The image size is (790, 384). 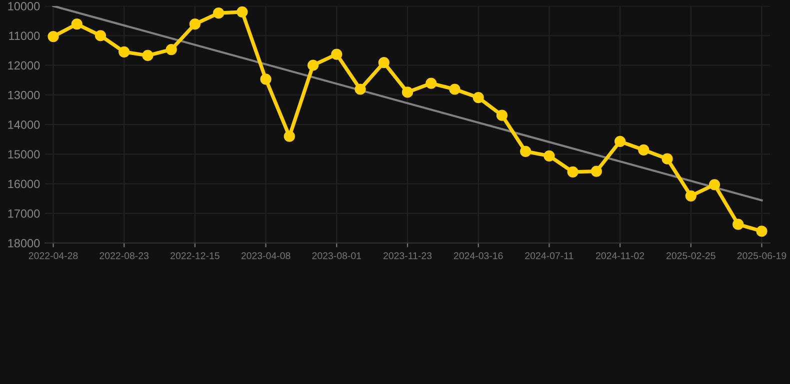 What do you see at coordinates (24, 213) in the screenshot?
I see `y-tick-label: 17000` at bounding box center [24, 213].